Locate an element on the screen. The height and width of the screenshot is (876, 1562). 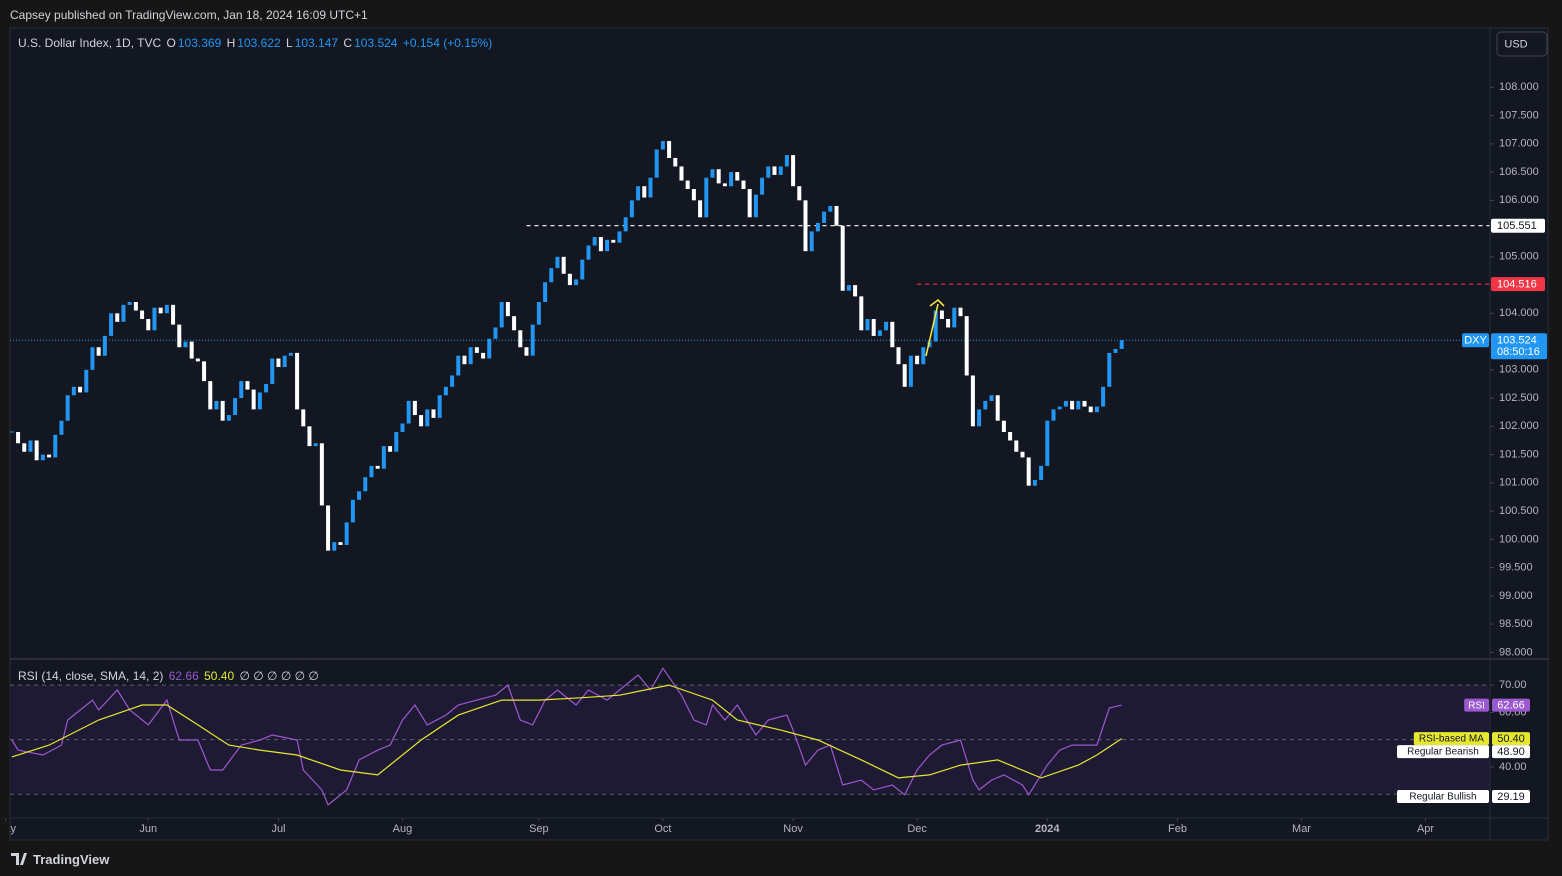
y-tick-label: 108.000 is located at coordinates (1519, 87).